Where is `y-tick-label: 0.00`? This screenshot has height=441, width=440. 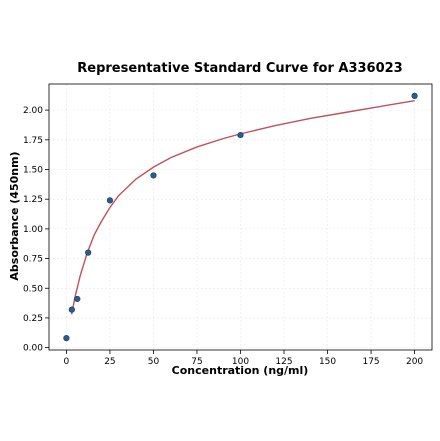 y-tick-label: 0.00 is located at coordinates (33, 349).